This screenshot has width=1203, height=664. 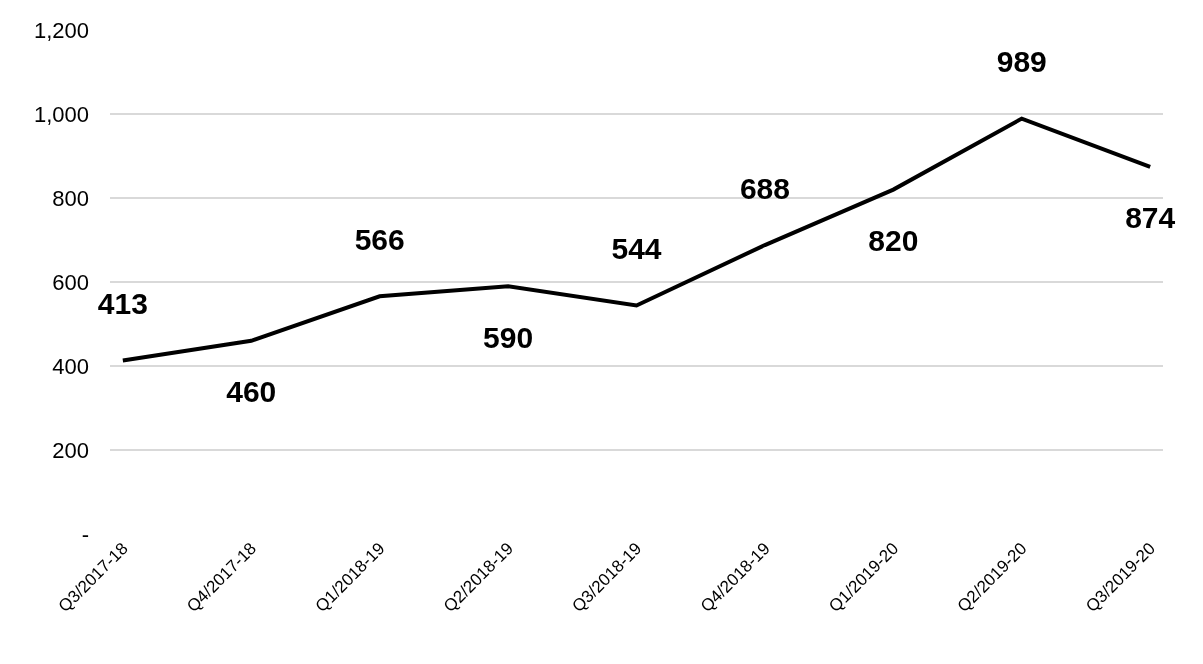 What do you see at coordinates (893, 241) in the screenshot?
I see `data-label: 820` at bounding box center [893, 241].